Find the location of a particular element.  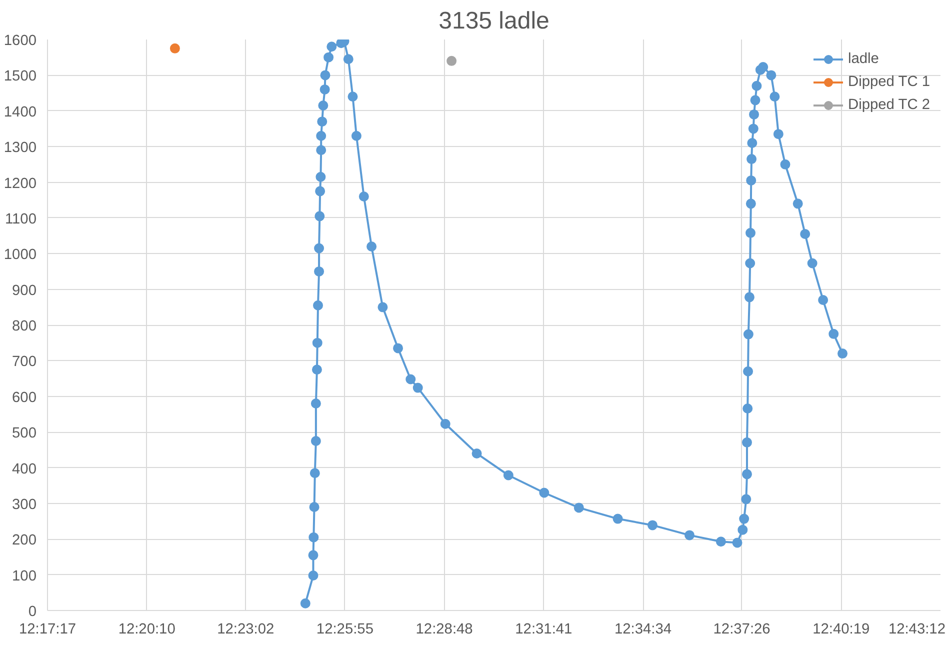

y-tick-label: 800 is located at coordinates (24, 326).